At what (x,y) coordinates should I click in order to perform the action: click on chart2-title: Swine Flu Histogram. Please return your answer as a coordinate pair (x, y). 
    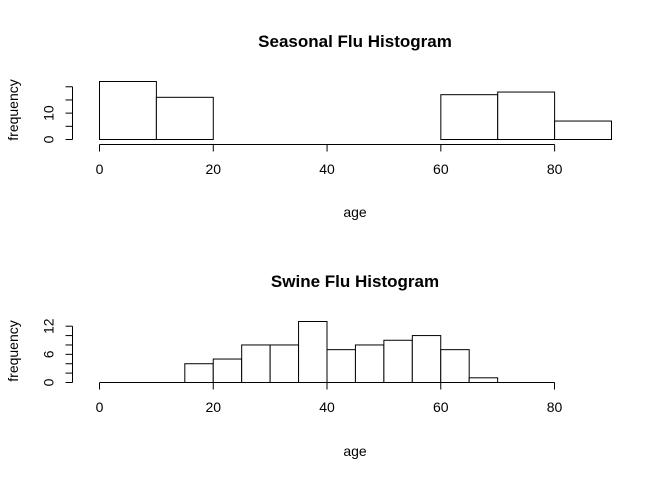
    Looking at the image, I should click on (355, 281).